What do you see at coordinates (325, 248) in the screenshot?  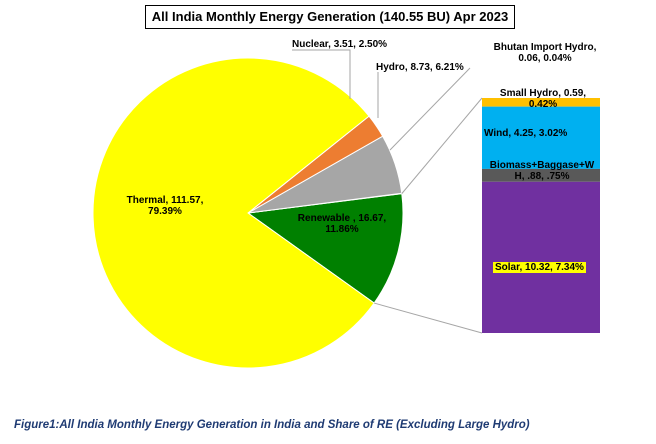 I see `slice-renewable` at bounding box center [325, 248].